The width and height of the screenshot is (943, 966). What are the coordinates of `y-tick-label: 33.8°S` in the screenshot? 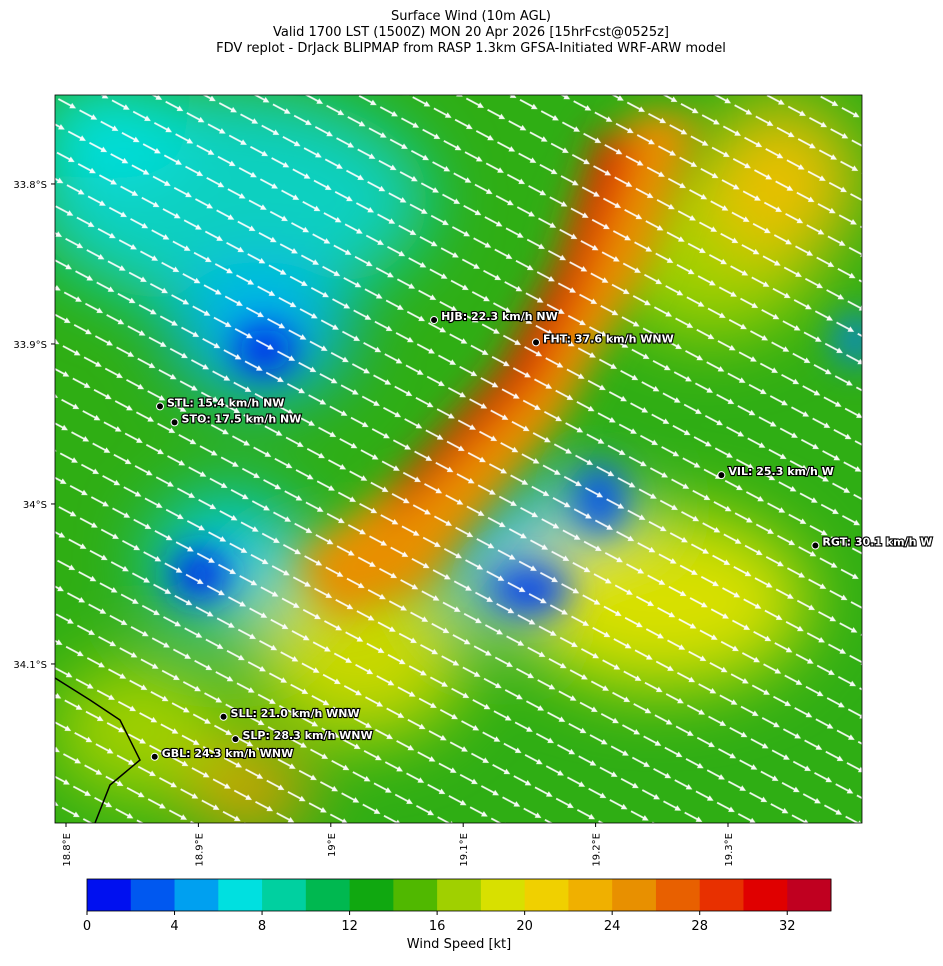 It's located at (30, 185).